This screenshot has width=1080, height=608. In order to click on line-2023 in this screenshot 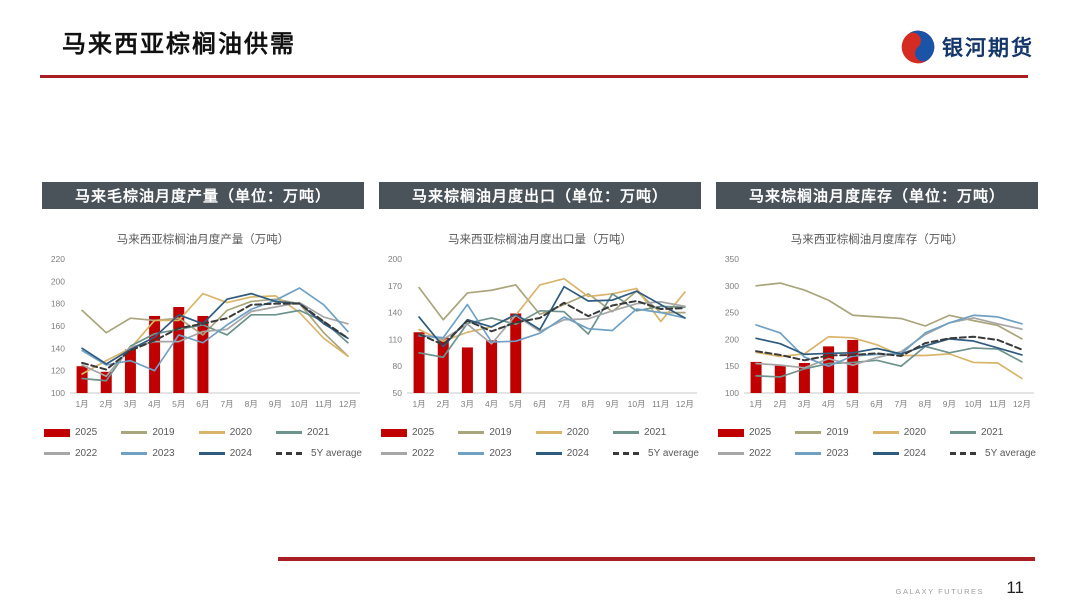, I will do `click(215, 329)`.